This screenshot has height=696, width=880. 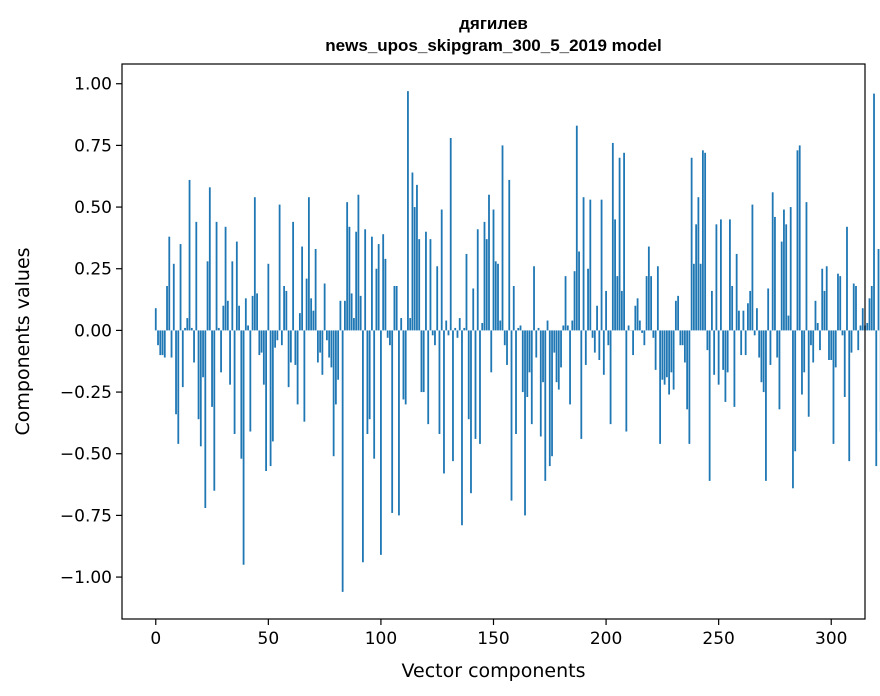 I want to click on x-tick-label: 150, so click(x=493, y=639).